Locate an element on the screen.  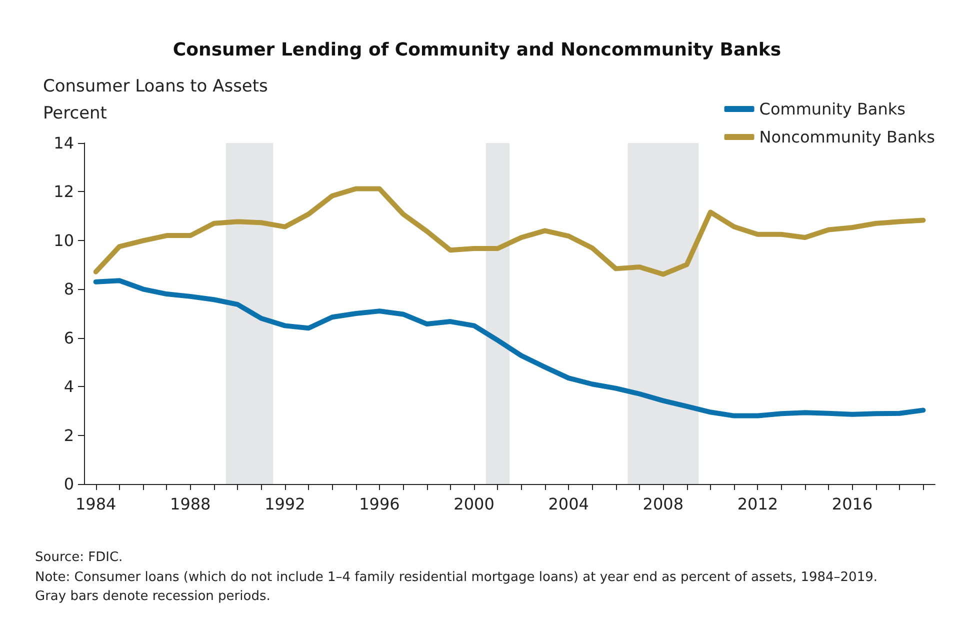
y-tick-label: 12 is located at coordinates (64, 192).